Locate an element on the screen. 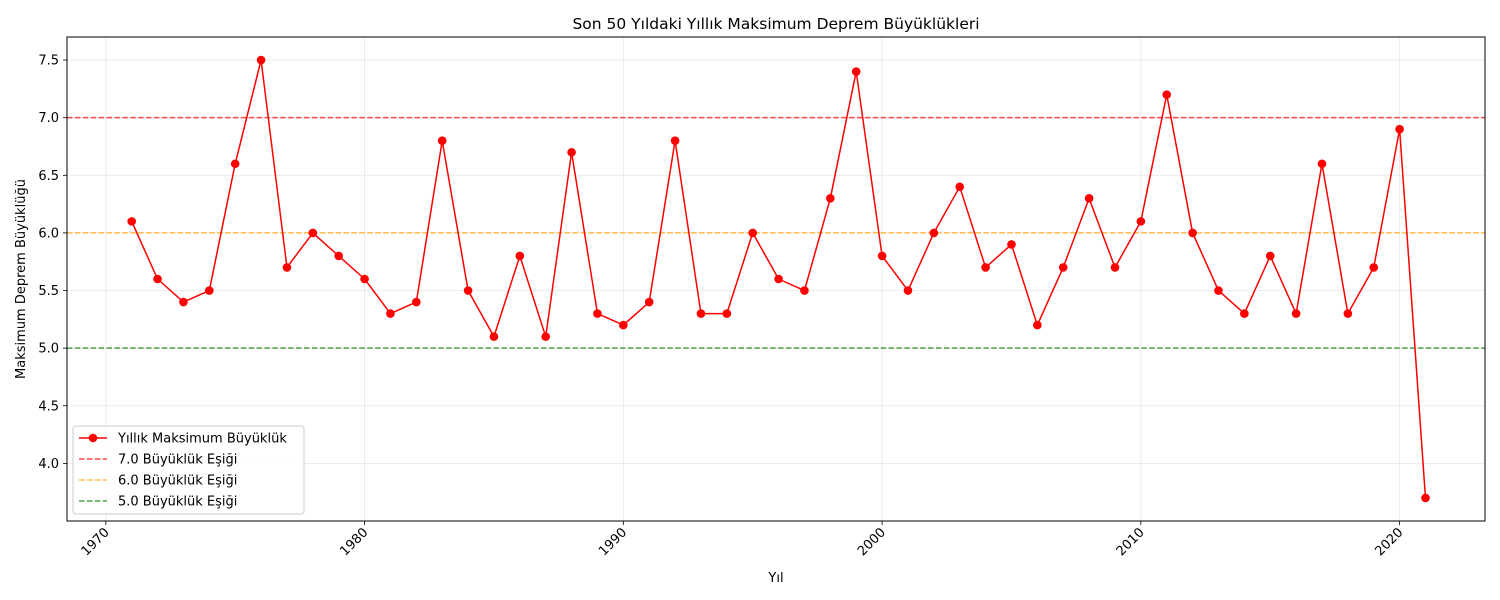  x-axis-label: Yıl is located at coordinates (775, 578).